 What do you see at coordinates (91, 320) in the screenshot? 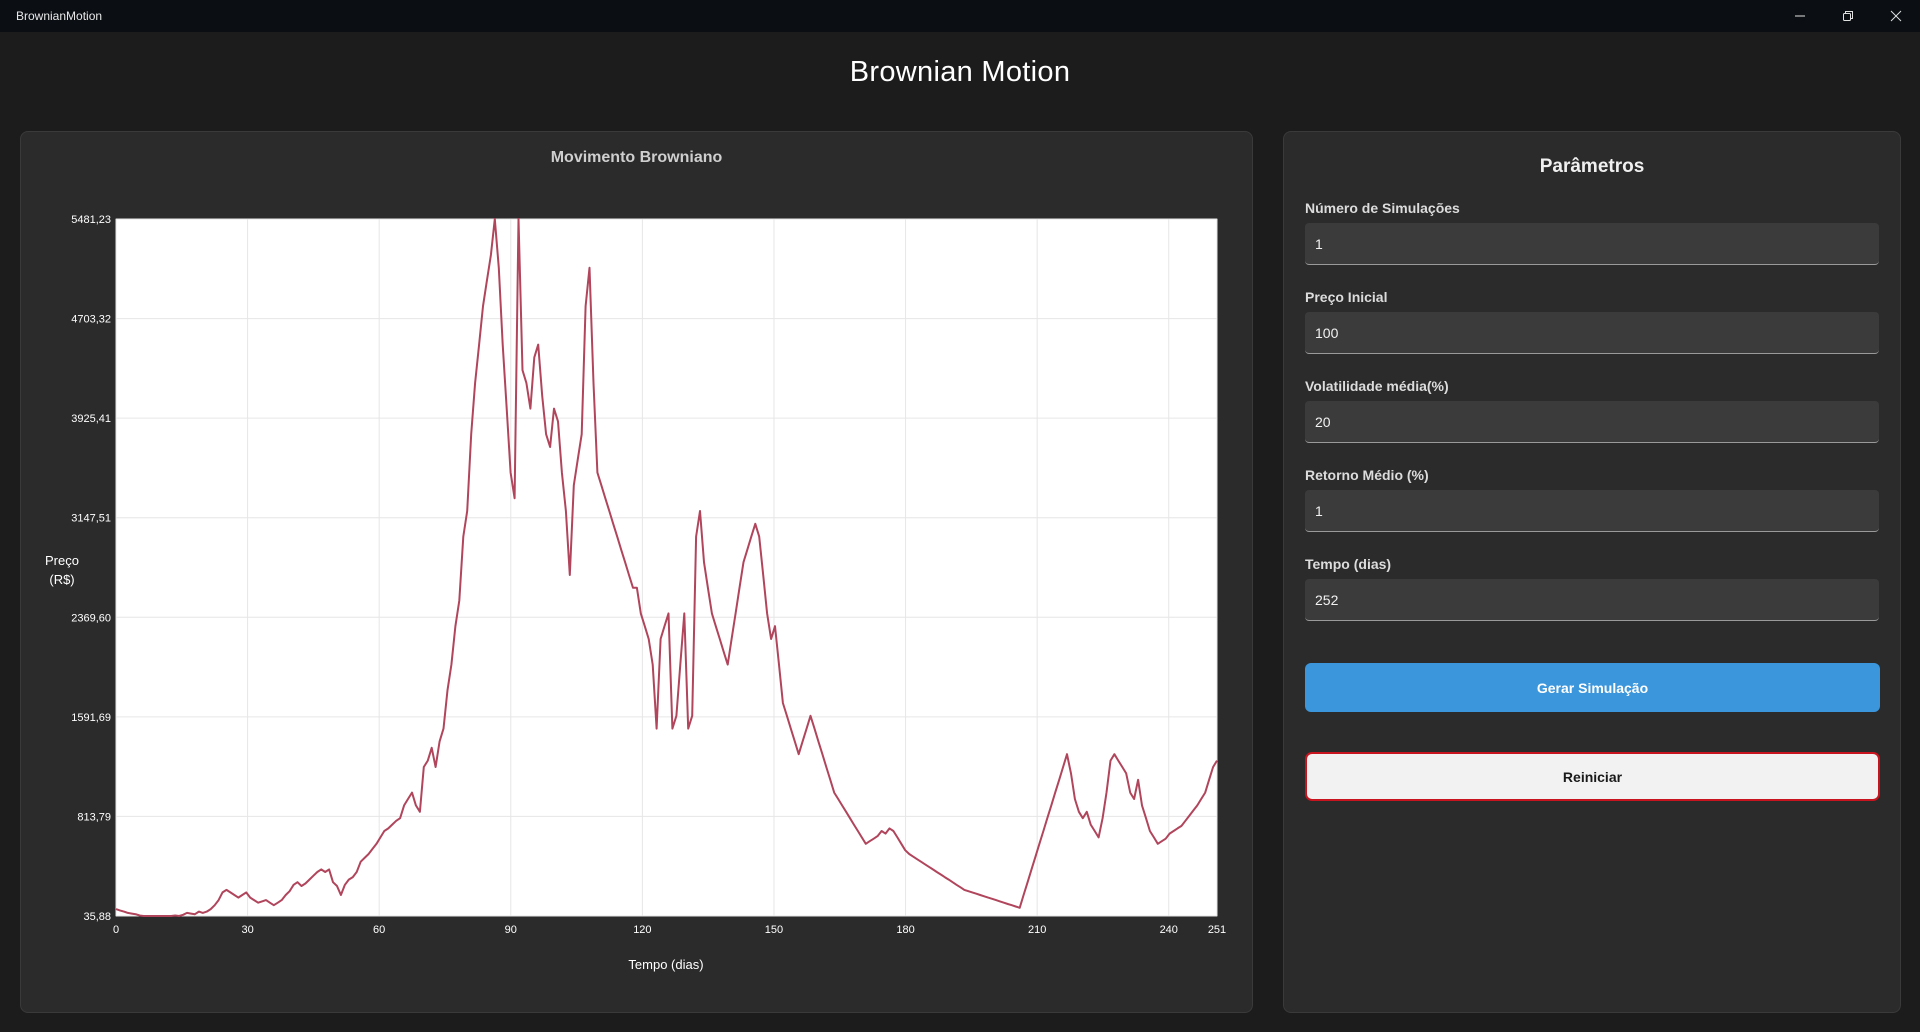
I see `y-tick-label: 4703,32` at bounding box center [91, 320].